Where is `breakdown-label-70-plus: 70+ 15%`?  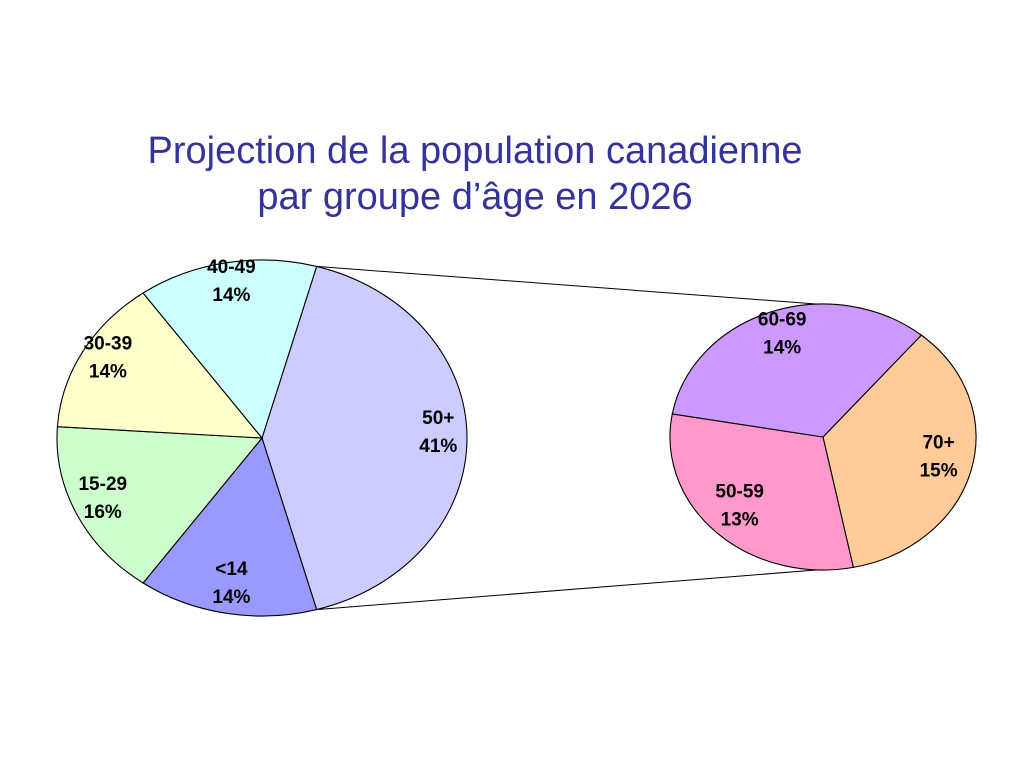
breakdown-label-70-plus: 70+ 15% is located at coordinates (939, 457).